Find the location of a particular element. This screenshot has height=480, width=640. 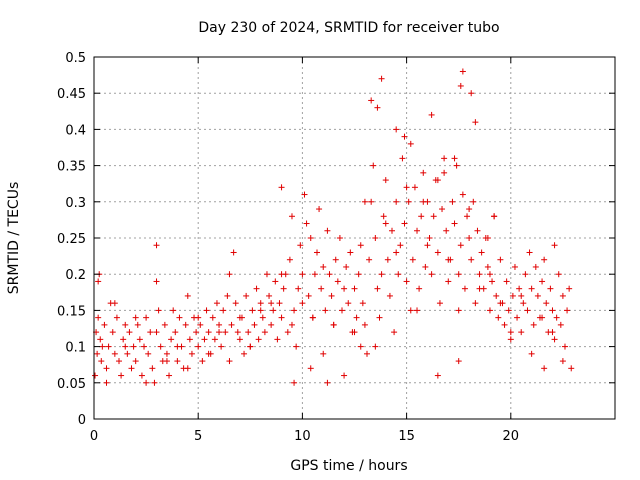

y-tick-label: 0.25 is located at coordinates (71, 239).